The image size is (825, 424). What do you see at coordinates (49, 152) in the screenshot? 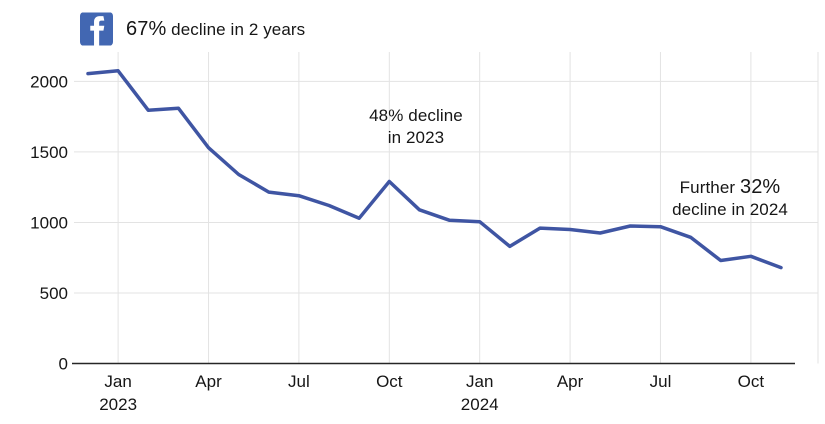
I see `y-tick-label: 1500` at bounding box center [49, 152].